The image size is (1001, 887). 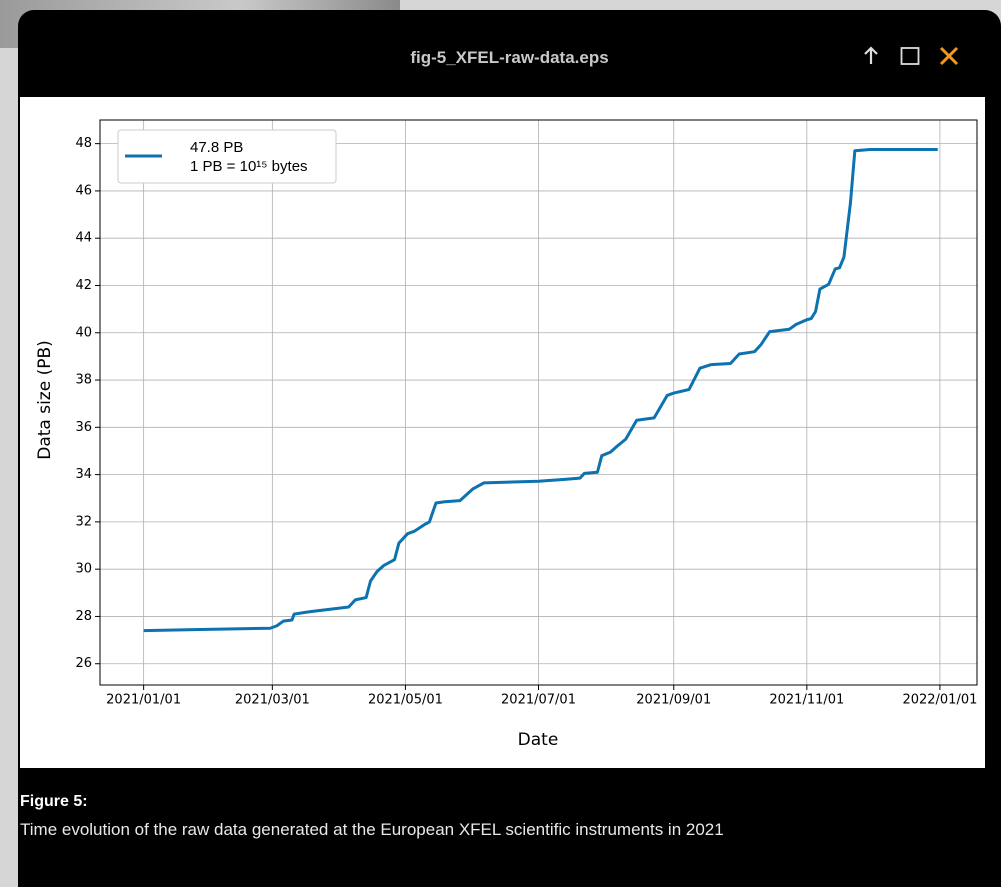 What do you see at coordinates (83, 474) in the screenshot?
I see `y-tick-label: 34` at bounding box center [83, 474].